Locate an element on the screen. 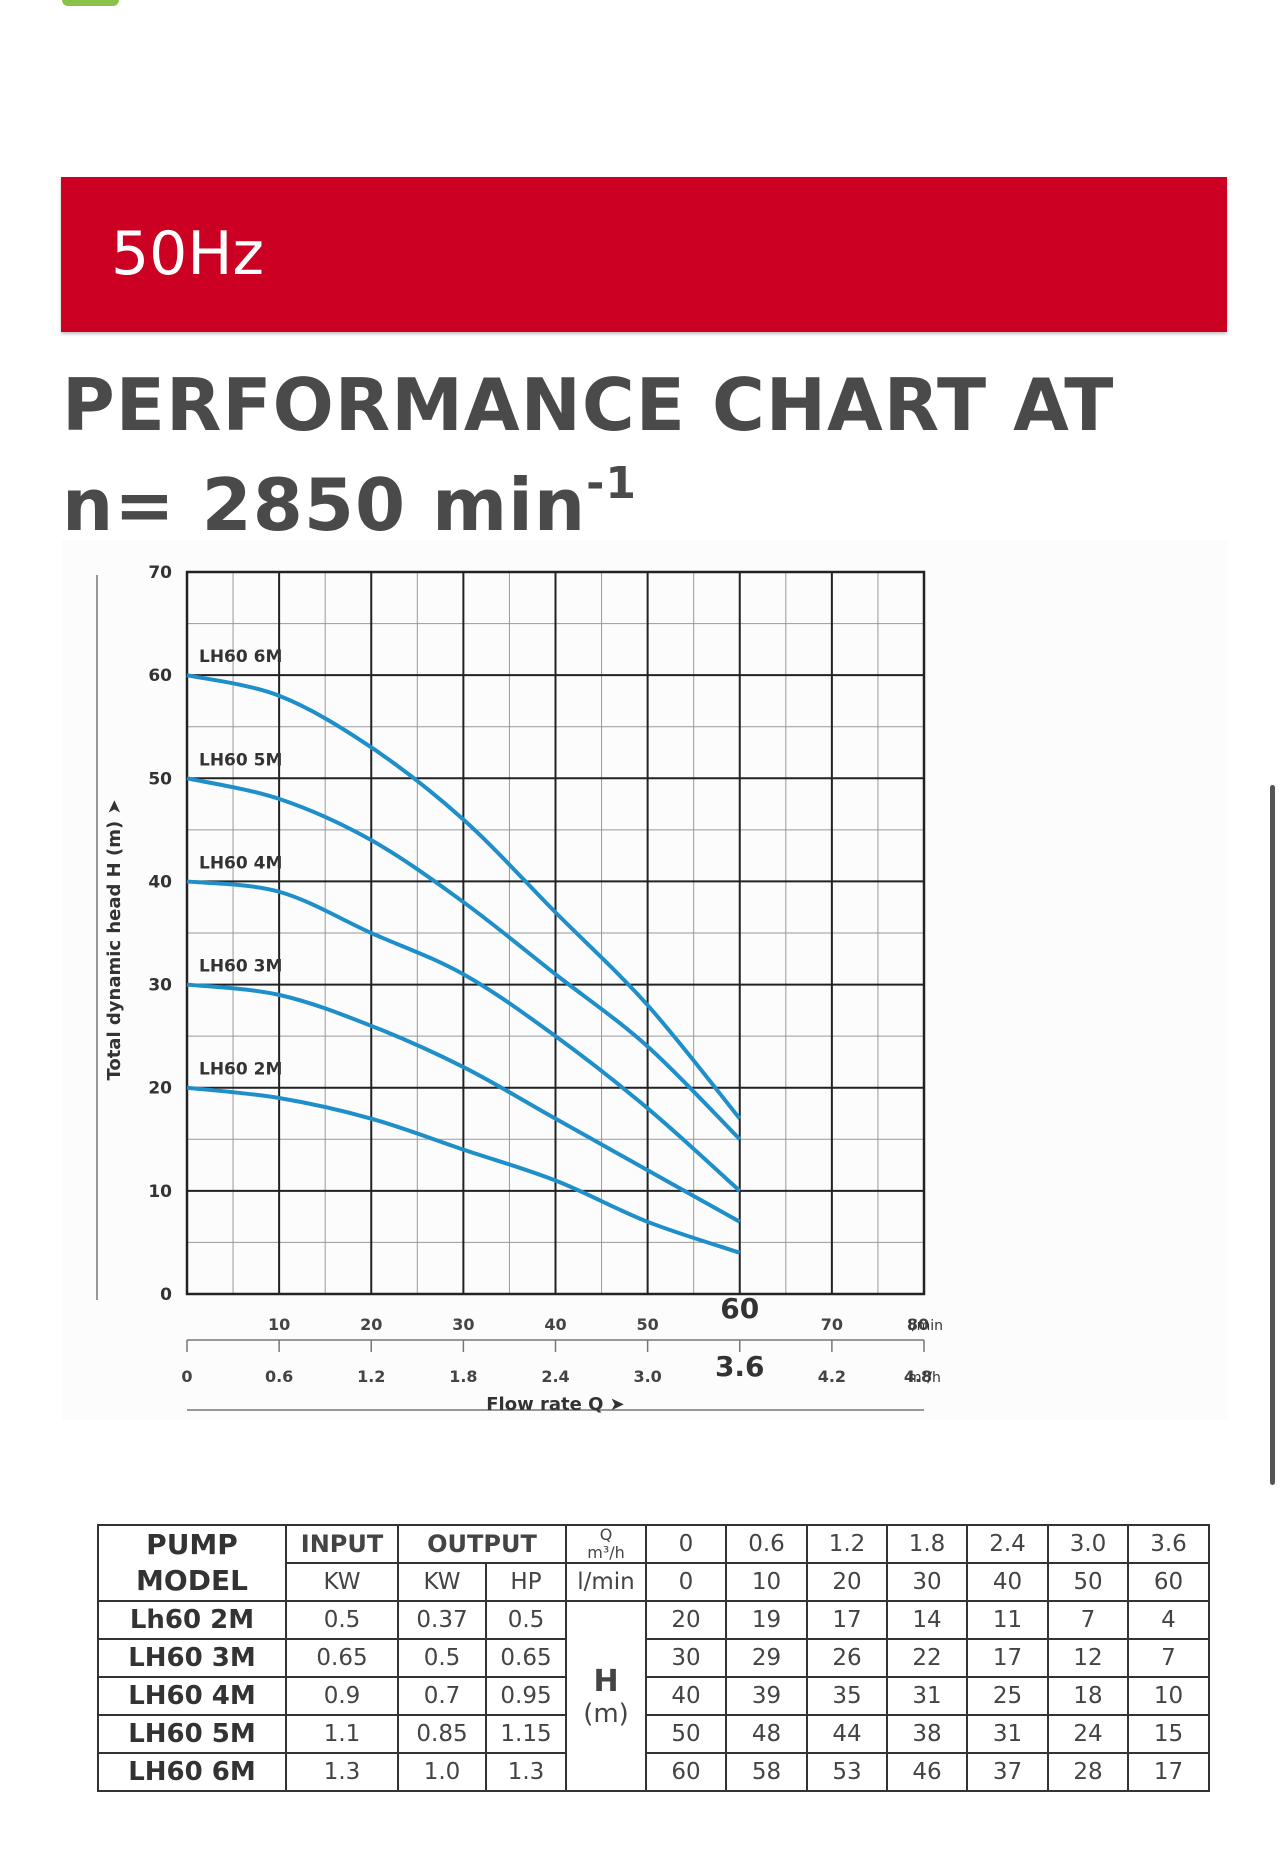  head-value-cell: 46 is located at coordinates (927, 1772).